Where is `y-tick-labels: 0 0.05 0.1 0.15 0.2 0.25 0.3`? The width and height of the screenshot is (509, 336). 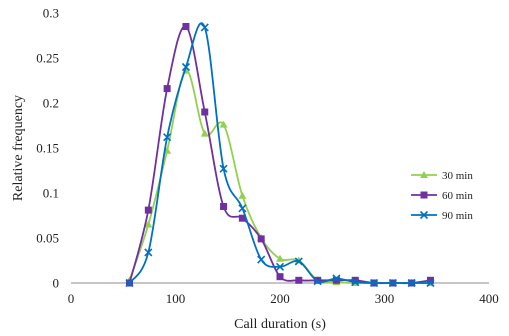 y-tick-labels: 0 0.05 0.1 0.15 0.2 0.25 0.3 is located at coordinates (47, 148).